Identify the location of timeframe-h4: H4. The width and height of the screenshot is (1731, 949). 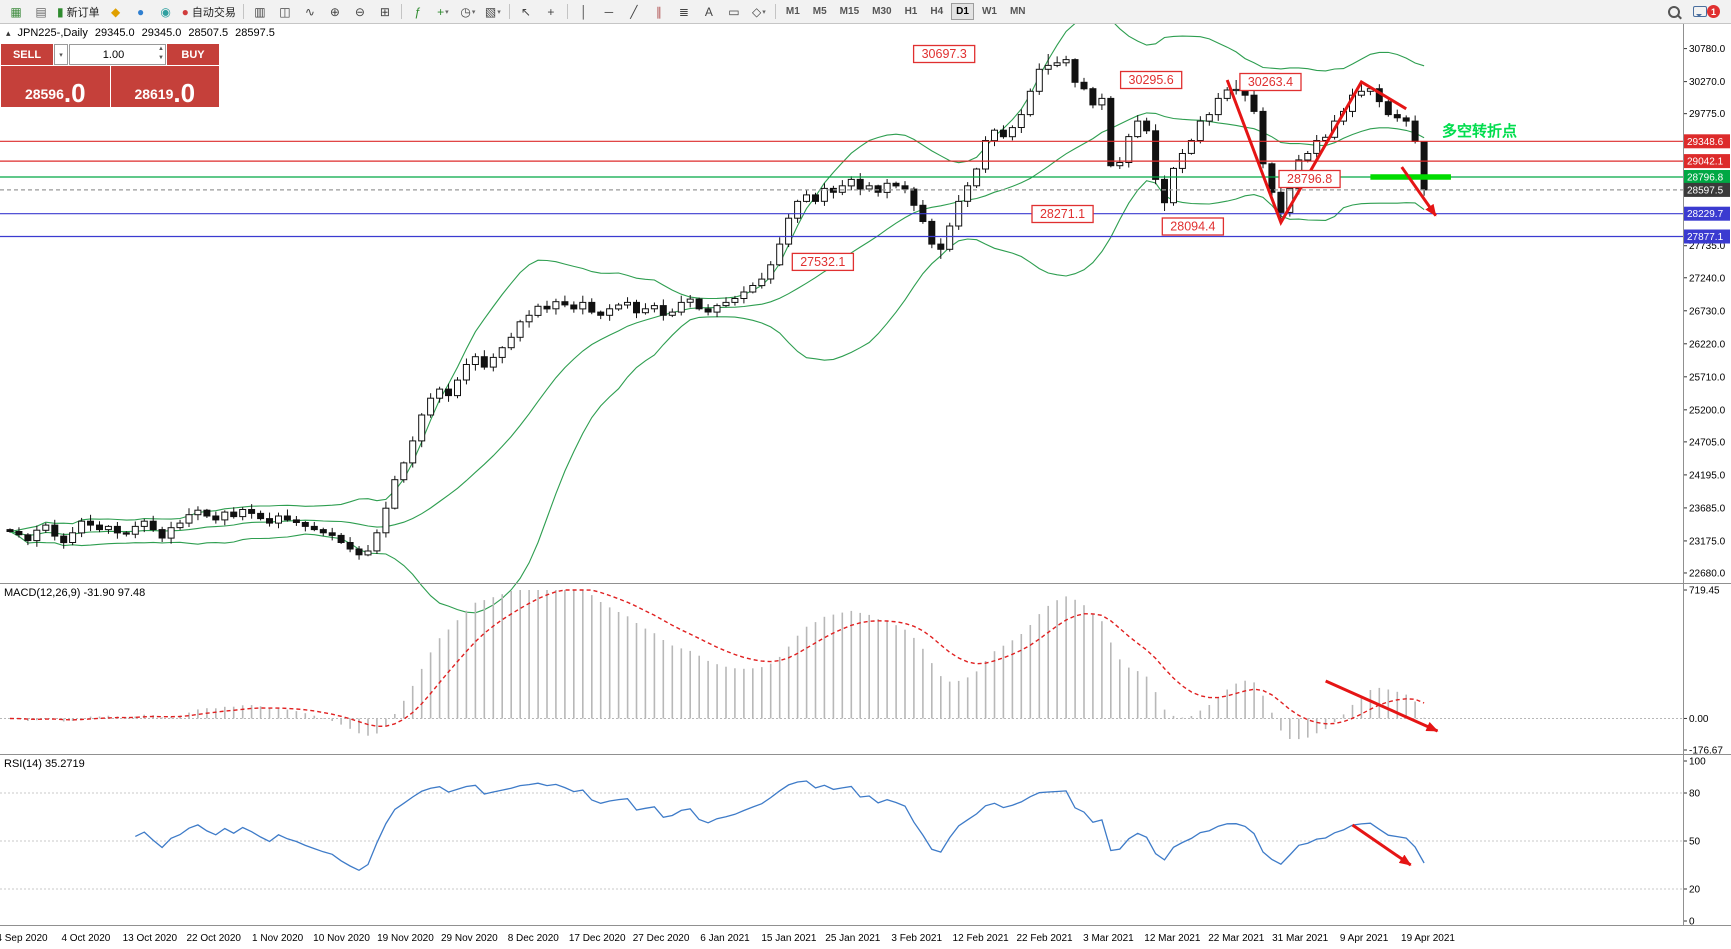
(937, 11).